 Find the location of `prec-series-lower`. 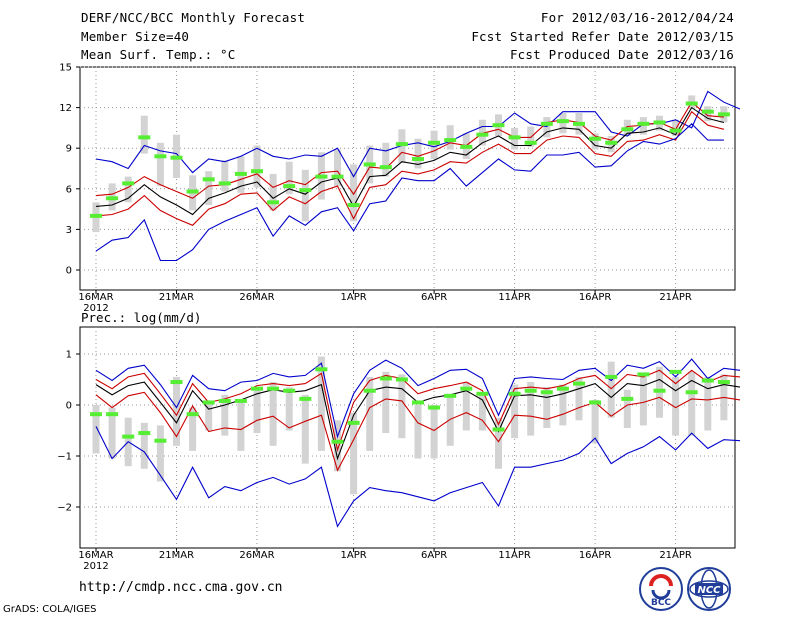

prec-series-lower is located at coordinates (418, 431).